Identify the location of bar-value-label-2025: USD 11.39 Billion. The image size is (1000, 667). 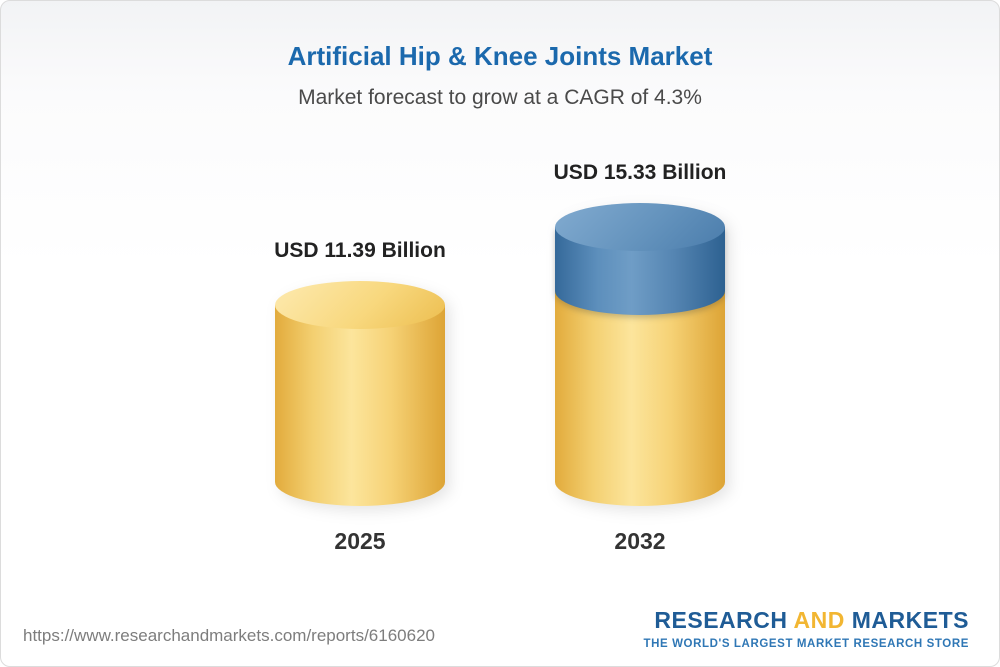
(360, 250).